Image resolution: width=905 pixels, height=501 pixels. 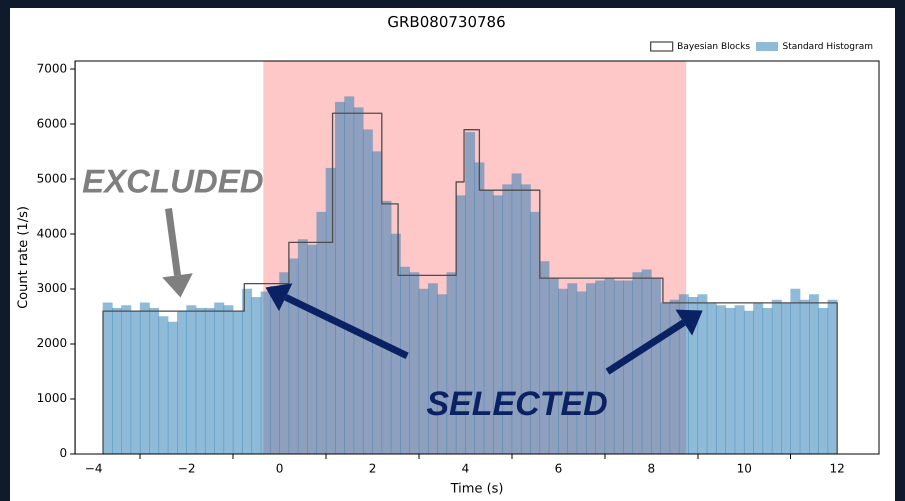 I want to click on x-tick-label: 4, so click(x=466, y=468).